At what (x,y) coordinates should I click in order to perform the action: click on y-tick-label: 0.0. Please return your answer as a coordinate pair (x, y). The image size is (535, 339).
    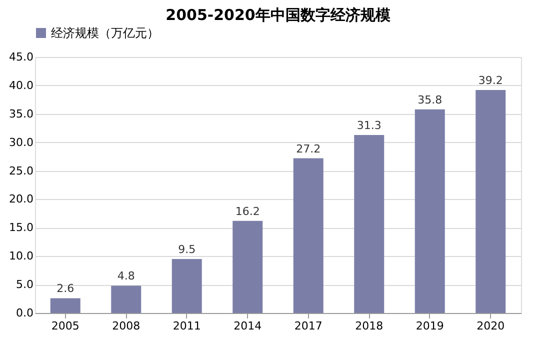
    Looking at the image, I should click on (25, 313).